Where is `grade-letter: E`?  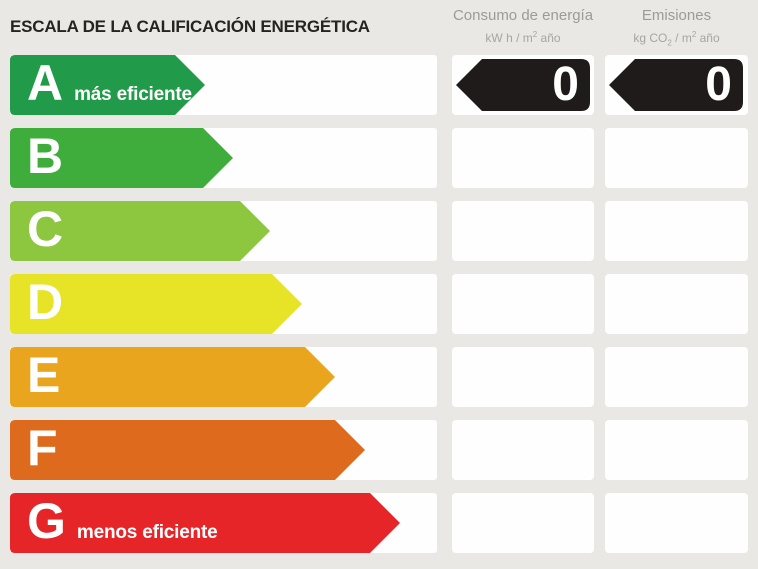 grade-letter: E is located at coordinates (44, 375).